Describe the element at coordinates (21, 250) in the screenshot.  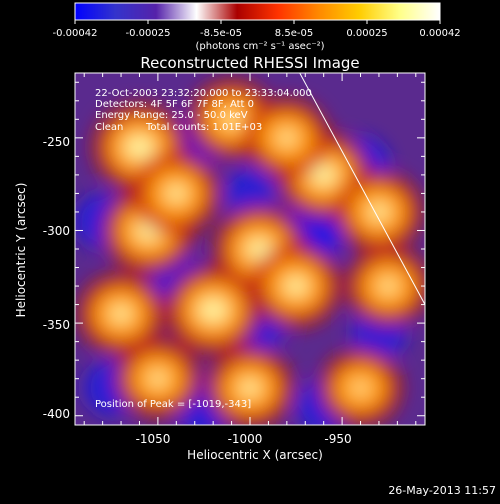
I see `y-axis-label: Heliocentric Y (arcsec)` at that location.